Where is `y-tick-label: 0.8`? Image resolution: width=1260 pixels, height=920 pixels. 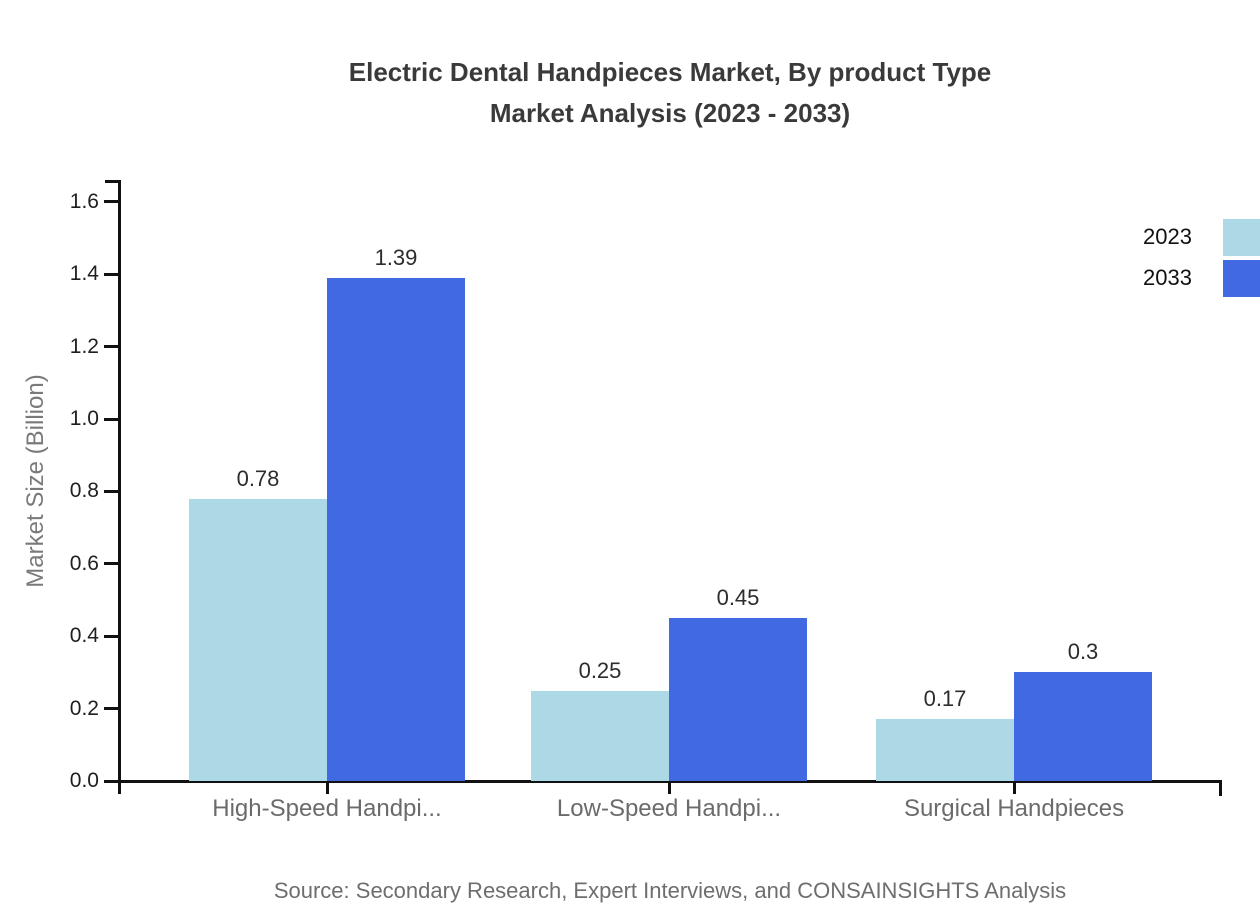
y-tick-label: 0.8 is located at coordinates (84, 491).